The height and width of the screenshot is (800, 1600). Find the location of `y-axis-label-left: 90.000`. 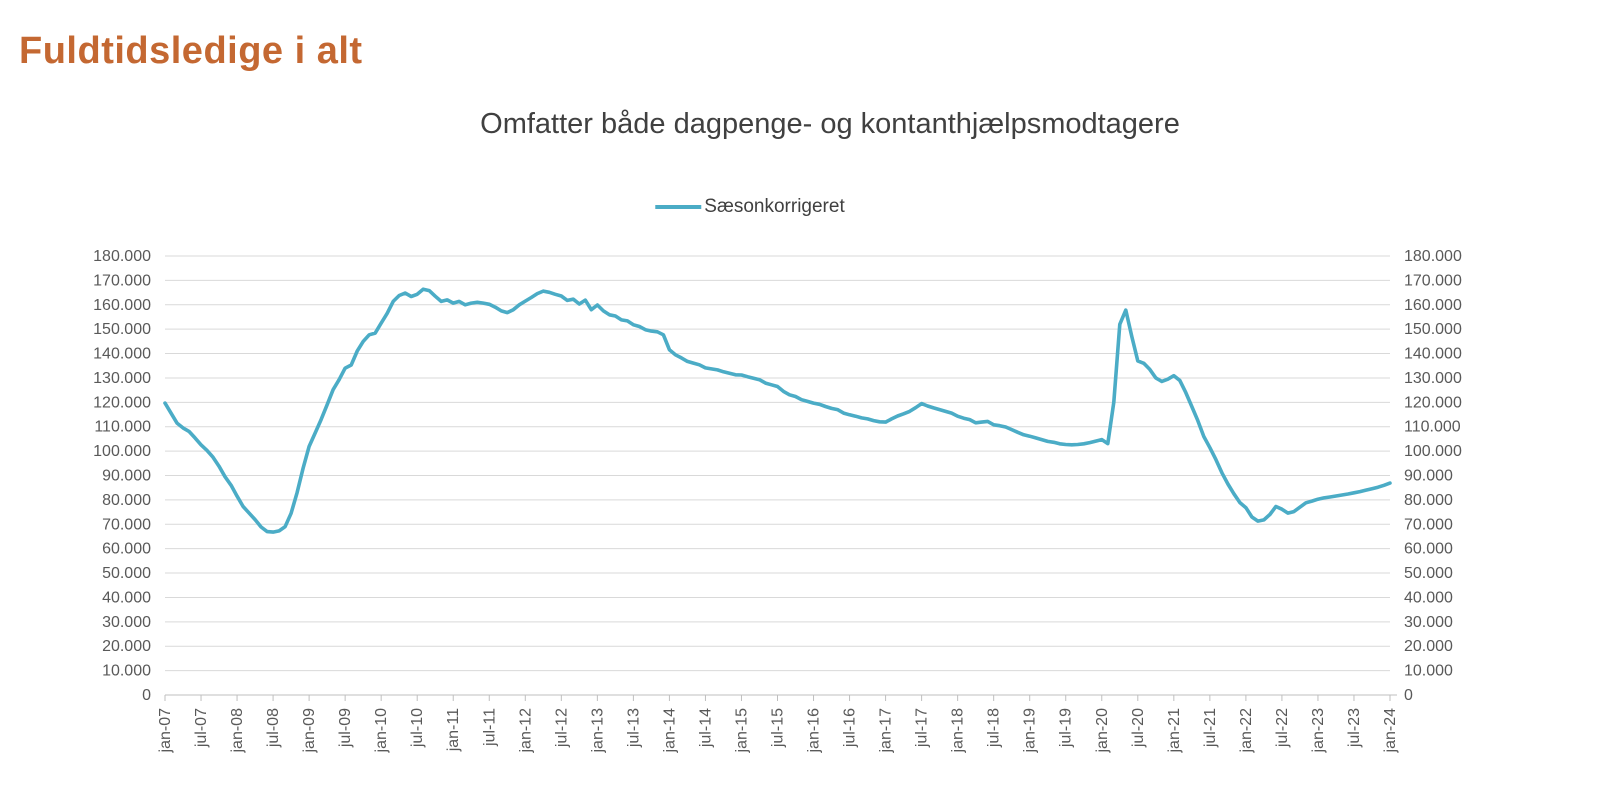

y-axis-label-left: 90.000 is located at coordinates (126, 476).